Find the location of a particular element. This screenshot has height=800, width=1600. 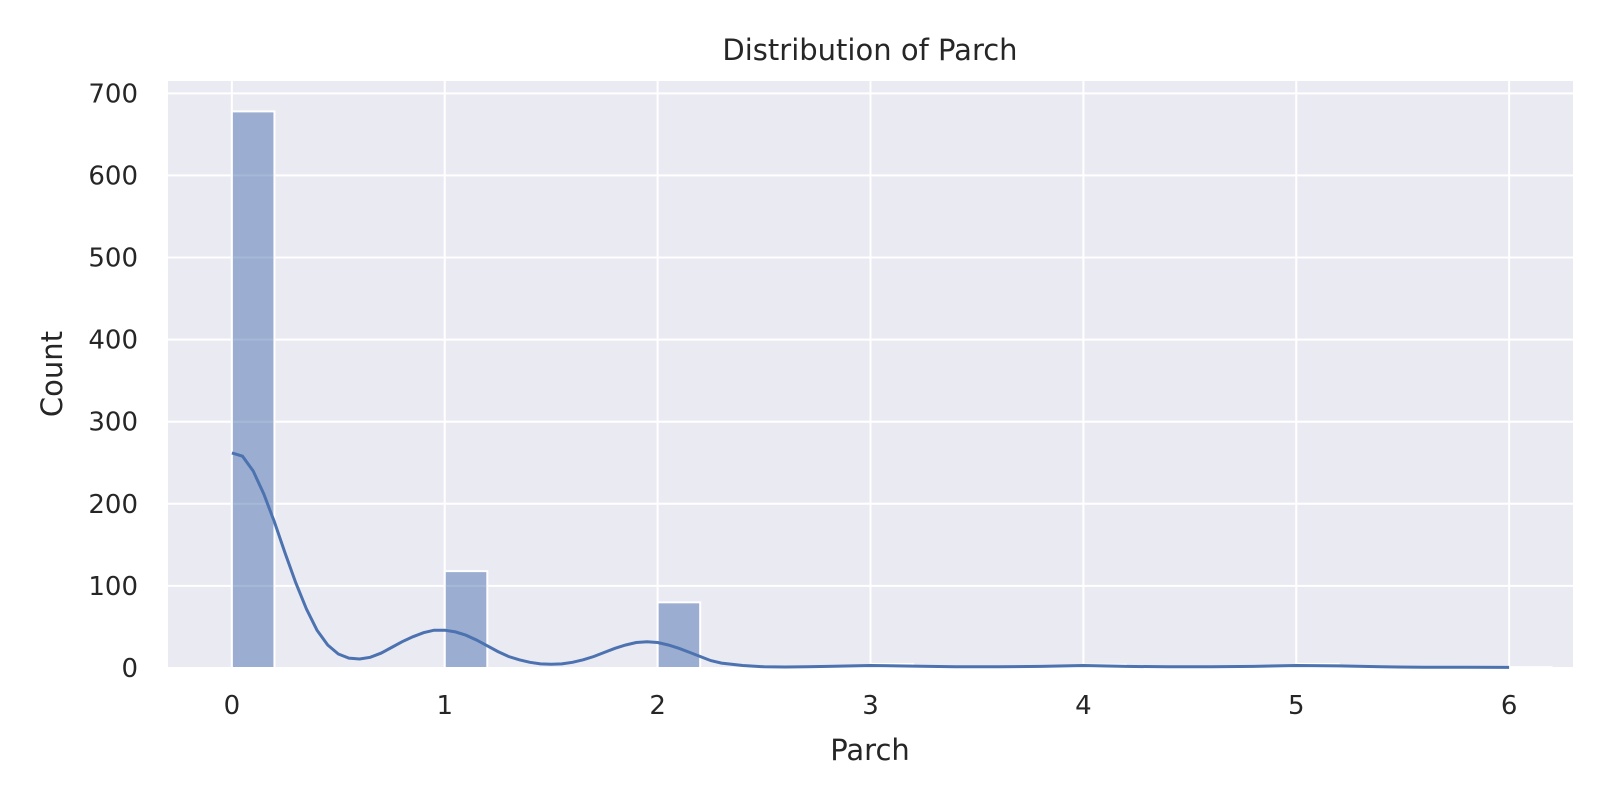

y-tick-label: 200 is located at coordinates (113, 505).